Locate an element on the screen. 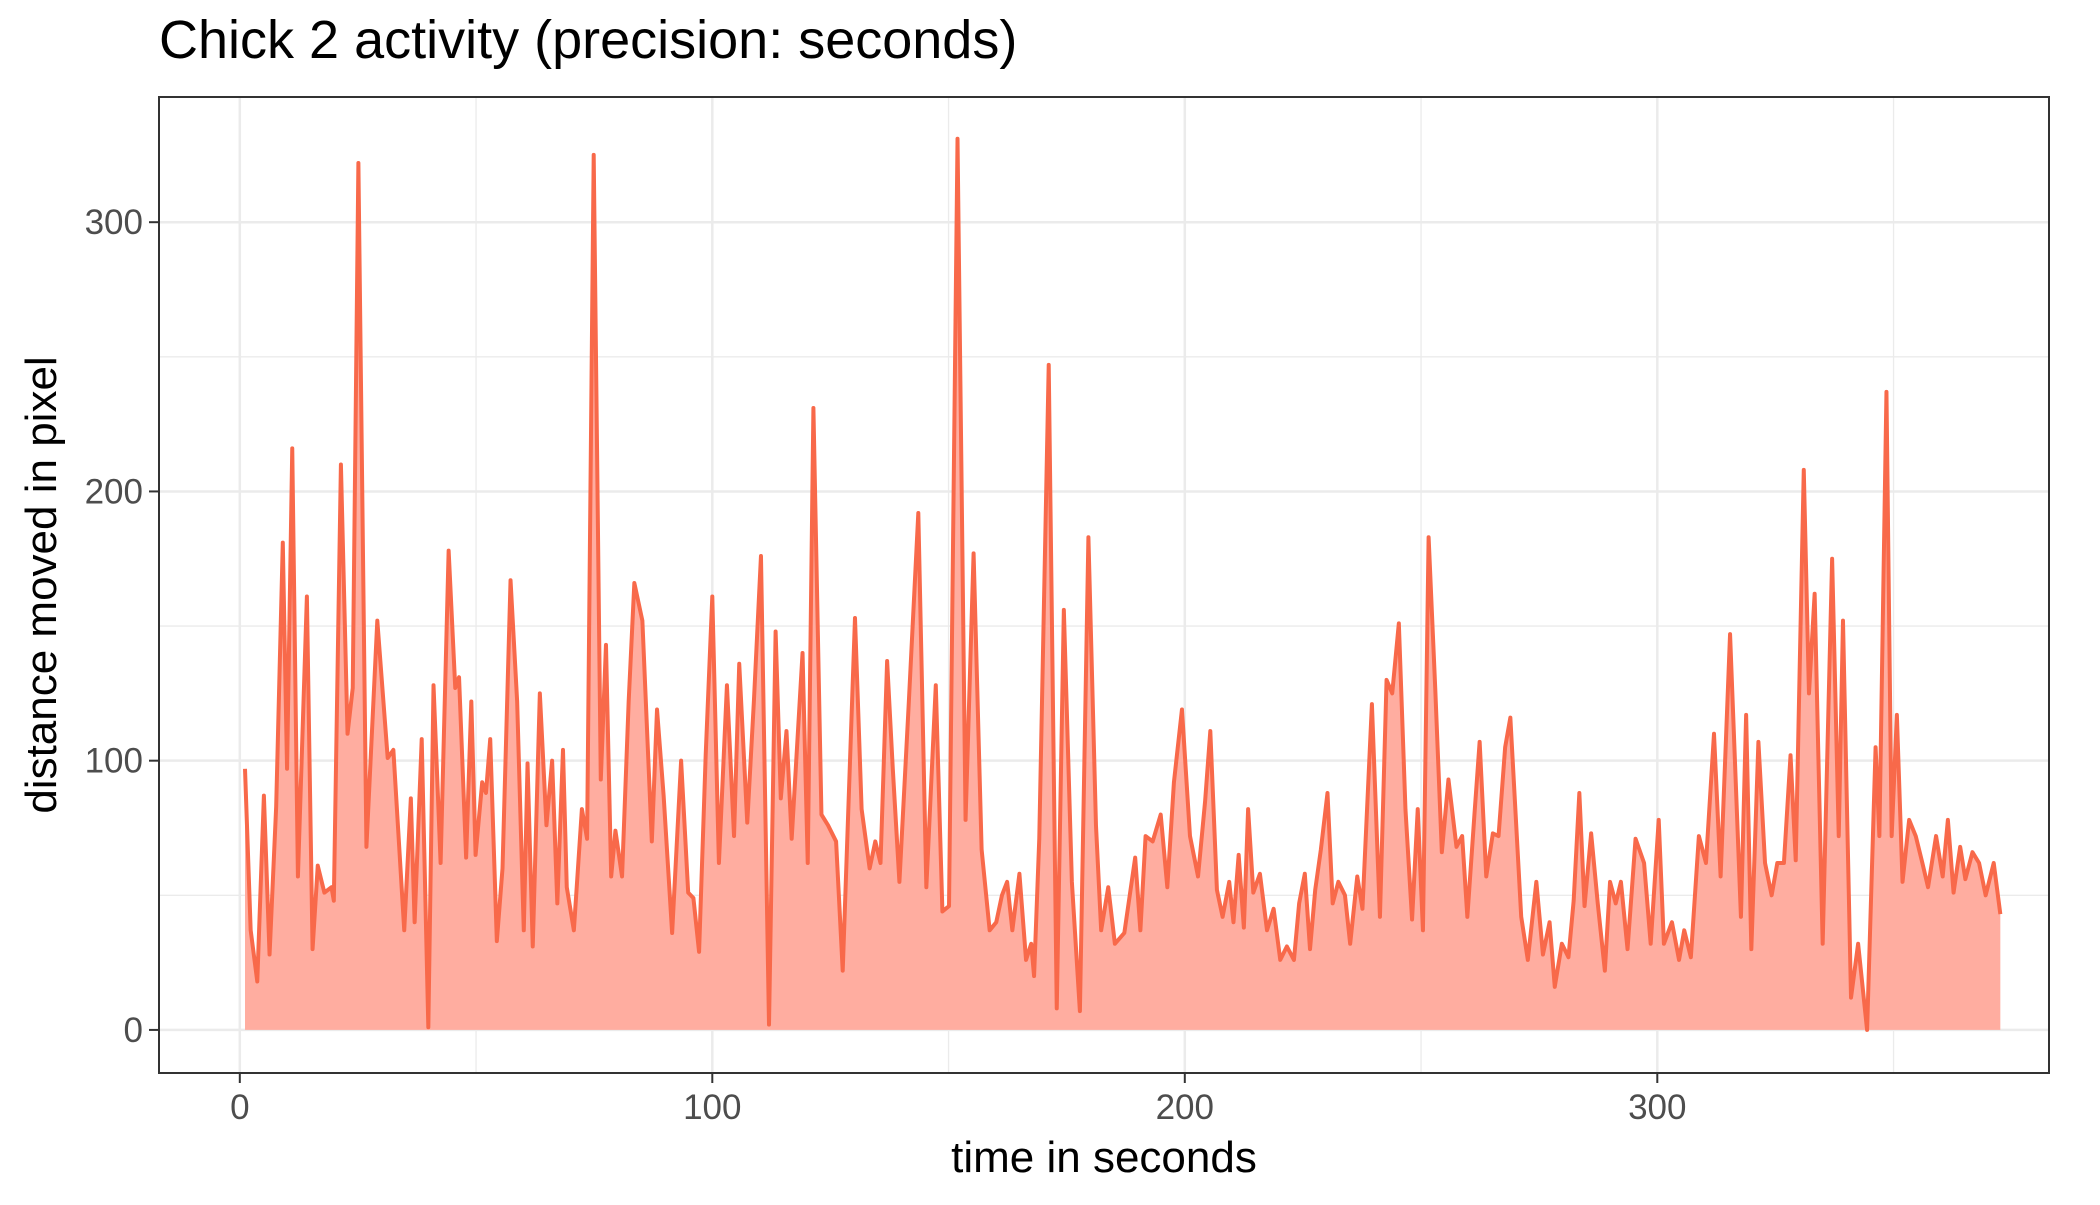 Image resolution: width=2100 pixels, height=1205 pixels. x-axis-title: time in seconds is located at coordinates (1104, 1157).